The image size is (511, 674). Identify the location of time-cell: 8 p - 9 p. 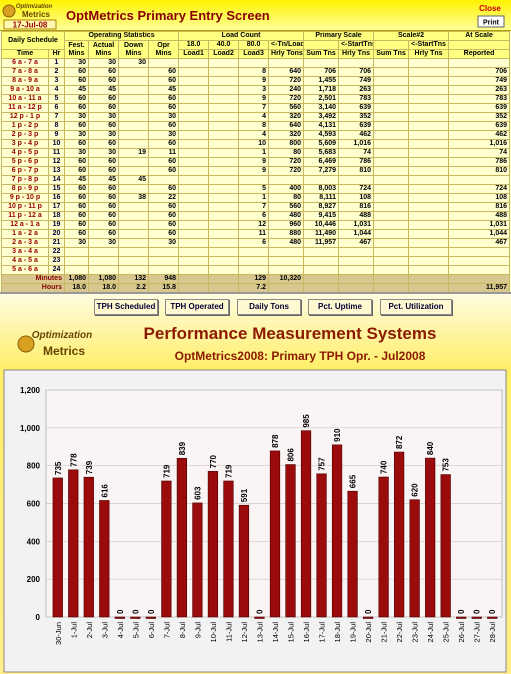
(25, 189).